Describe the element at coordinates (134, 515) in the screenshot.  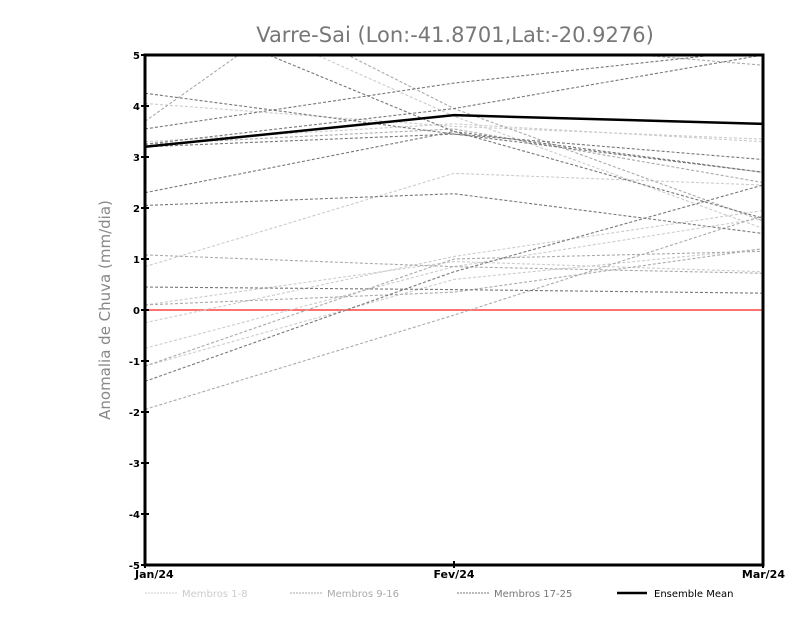
I see `y-tick-label: -4` at that location.